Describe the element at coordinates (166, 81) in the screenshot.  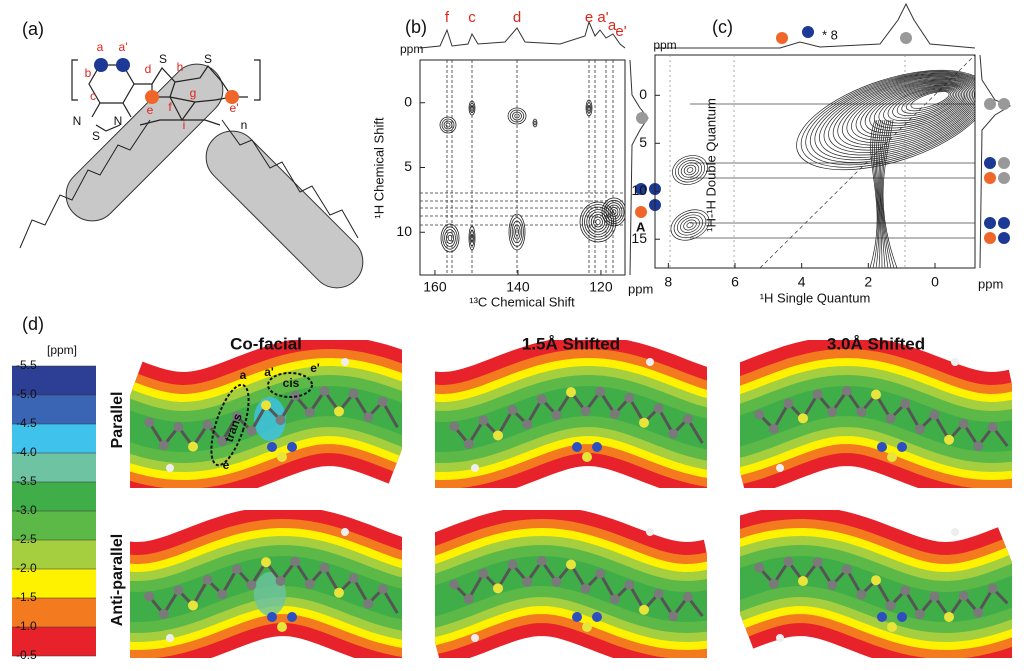
I see `molecule-dots` at that location.